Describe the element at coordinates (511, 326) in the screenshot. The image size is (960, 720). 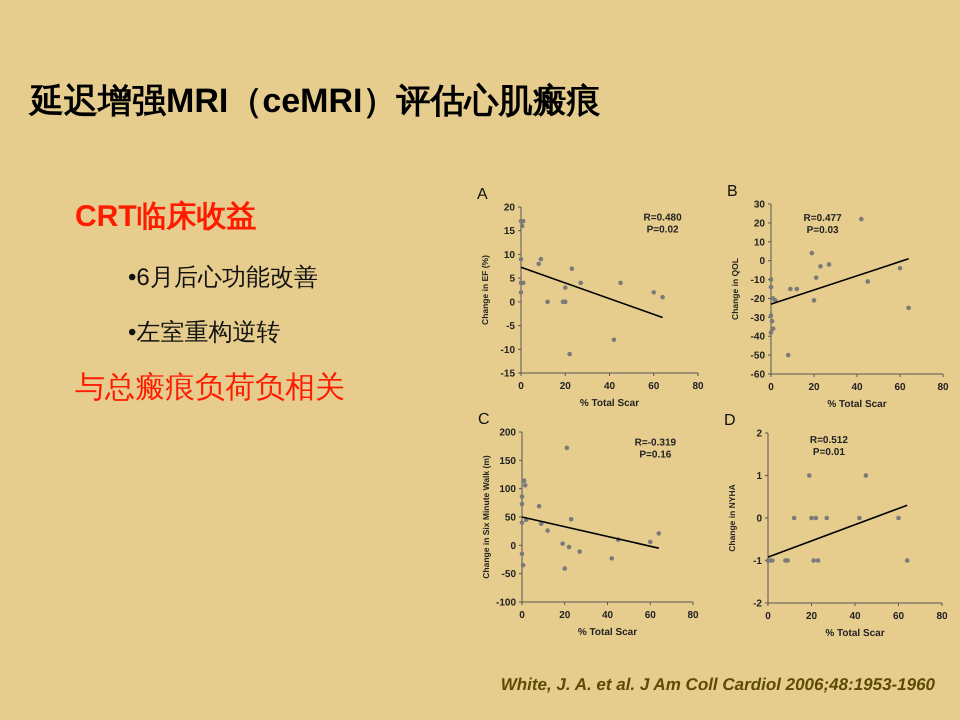
I see `y-tick-label: -5` at that location.